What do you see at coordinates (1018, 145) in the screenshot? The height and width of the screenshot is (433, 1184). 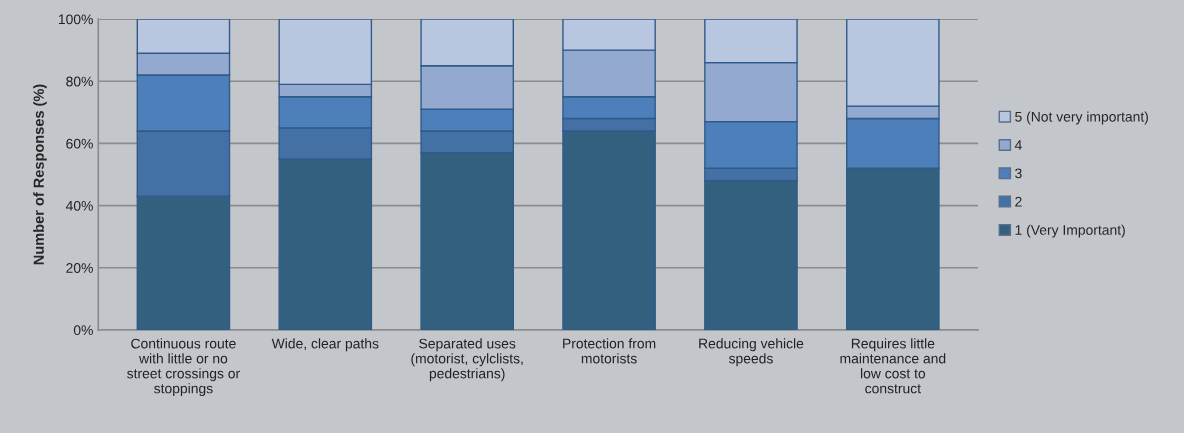 I see `legend-label: 4` at bounding box center [1018, 145].